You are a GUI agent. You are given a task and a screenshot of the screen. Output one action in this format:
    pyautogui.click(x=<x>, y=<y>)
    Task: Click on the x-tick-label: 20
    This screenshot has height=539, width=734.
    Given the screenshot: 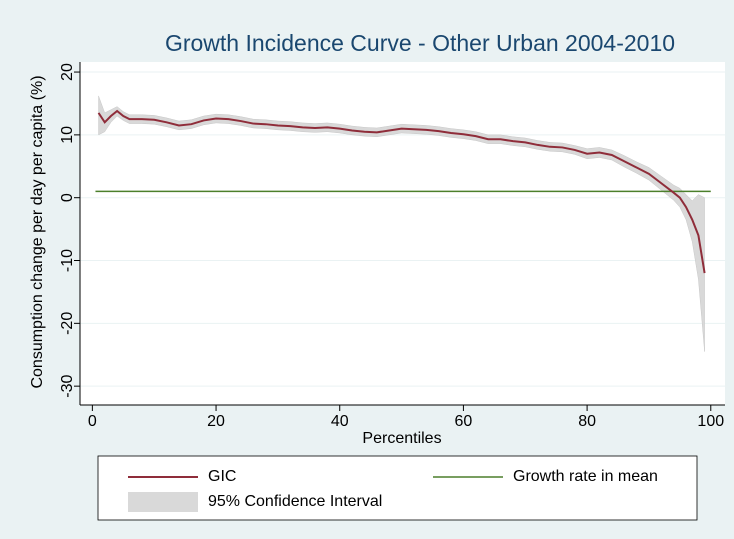 What is the action you would take?
    pyautogui.click(x=216, y=421)
    